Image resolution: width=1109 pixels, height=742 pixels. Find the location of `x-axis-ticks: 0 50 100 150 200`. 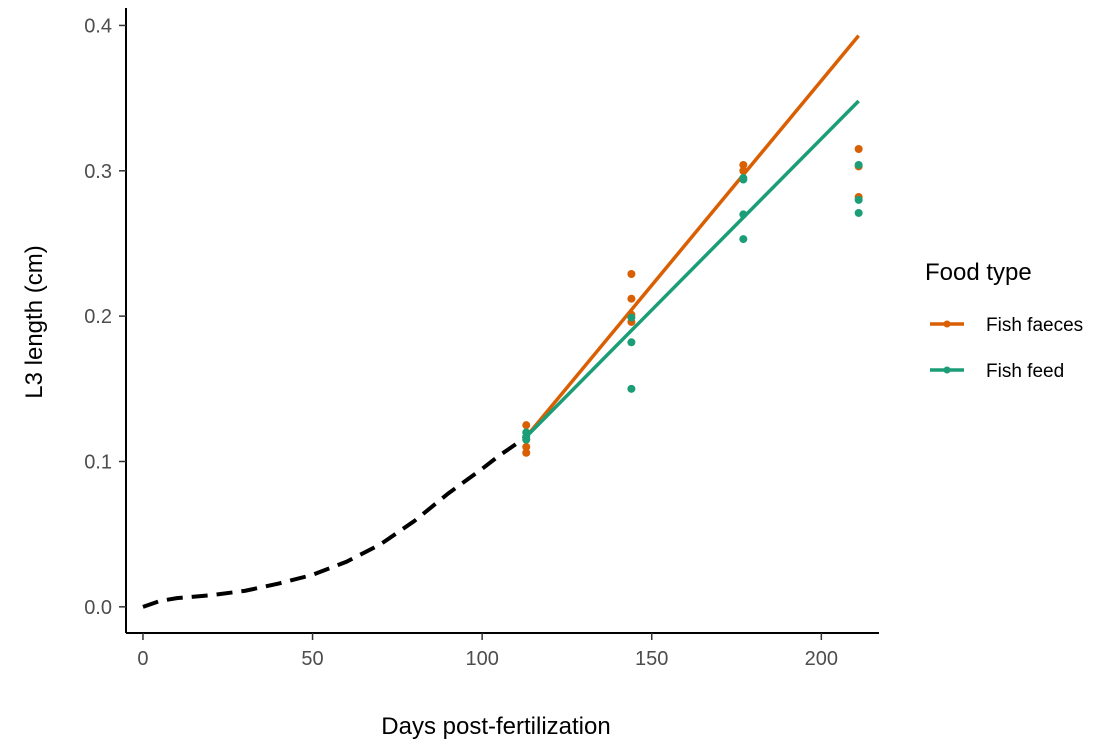

x-axis-ticks: 0 50 100 150 200 is located at coordinates (487, 651).